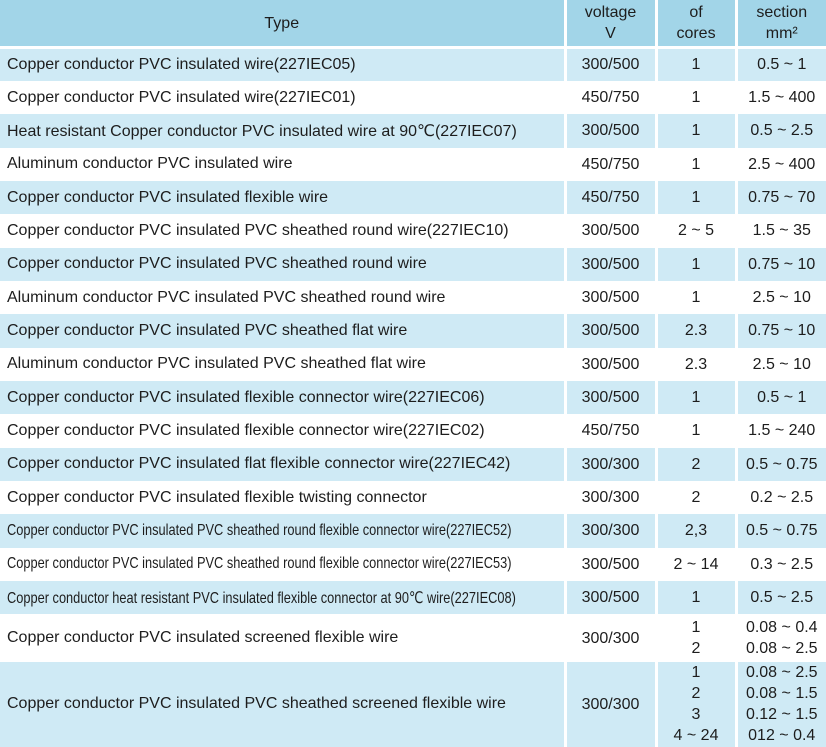 This screenshot has width=826, height=747. What do you see at coordinates (695, 638) in the screenshot?
I see `cores-cell: 1 2` at bounding box center [695, 638].